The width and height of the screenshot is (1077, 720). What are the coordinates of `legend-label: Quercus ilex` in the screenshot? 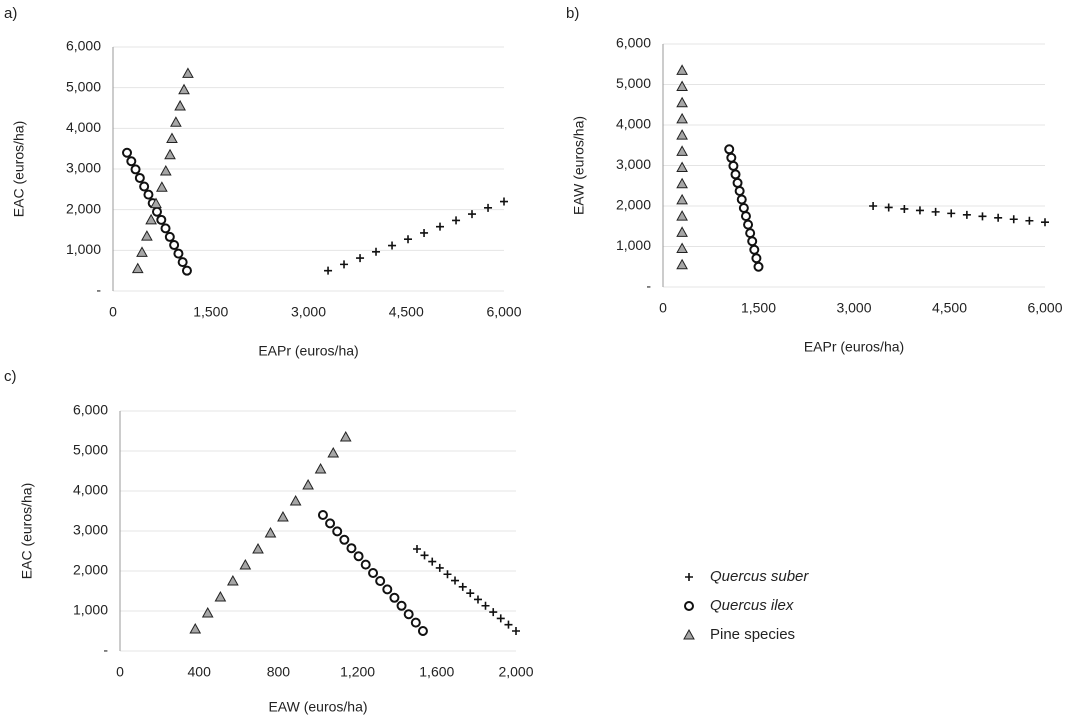 It's located at (752, 605).